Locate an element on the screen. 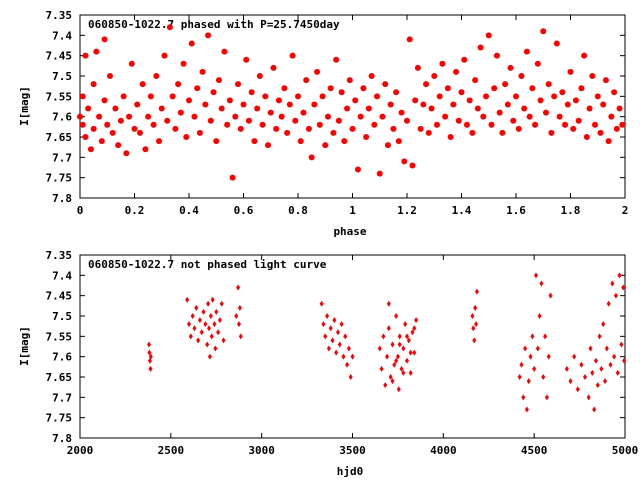 This screenshot has width=640, height=485. top-y-tick-label: 7.75 is located at coordinates (59, 178).